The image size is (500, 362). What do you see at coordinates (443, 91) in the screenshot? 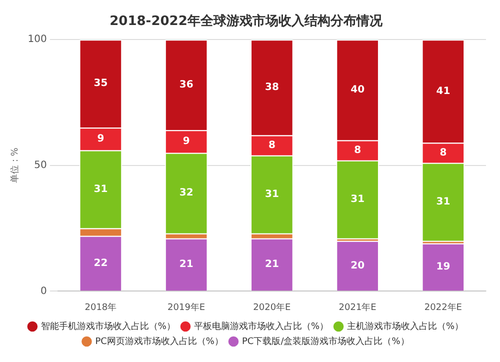
I see `data-label: 41` at bounding box center [443, 91].